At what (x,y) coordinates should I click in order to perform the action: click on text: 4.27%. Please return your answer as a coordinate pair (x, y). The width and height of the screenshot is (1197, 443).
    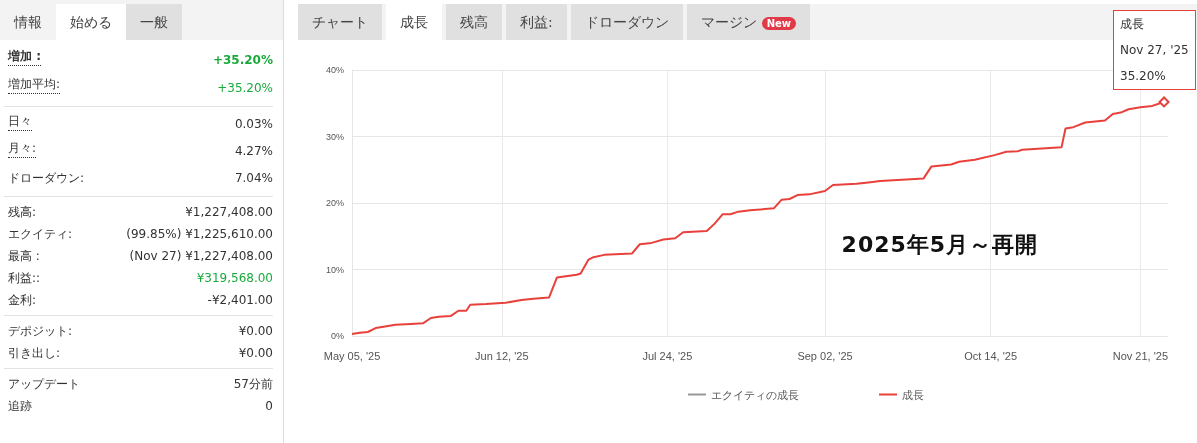
    Looking at the image, I should click on (253, 151).